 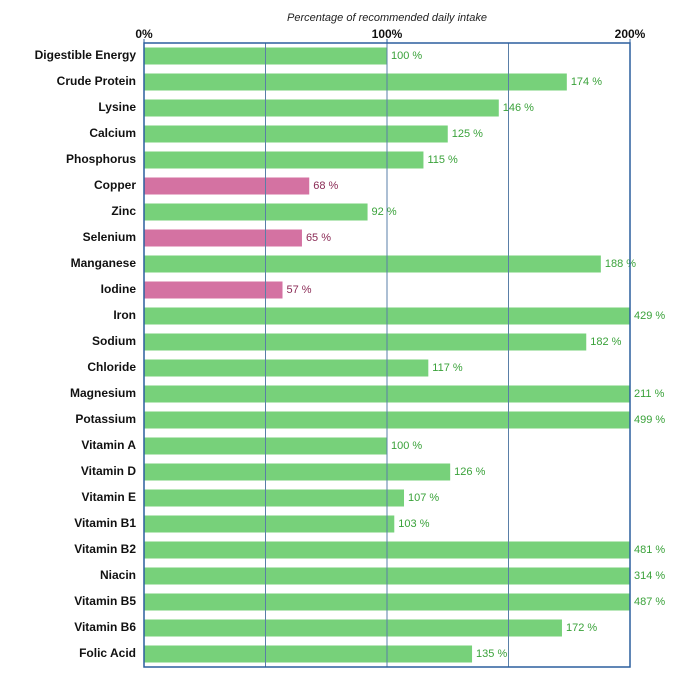 What do you see at coordinates (649, 316) in the screenshot?
I see `value-label: 429 %` at bounding box center [649, 316].